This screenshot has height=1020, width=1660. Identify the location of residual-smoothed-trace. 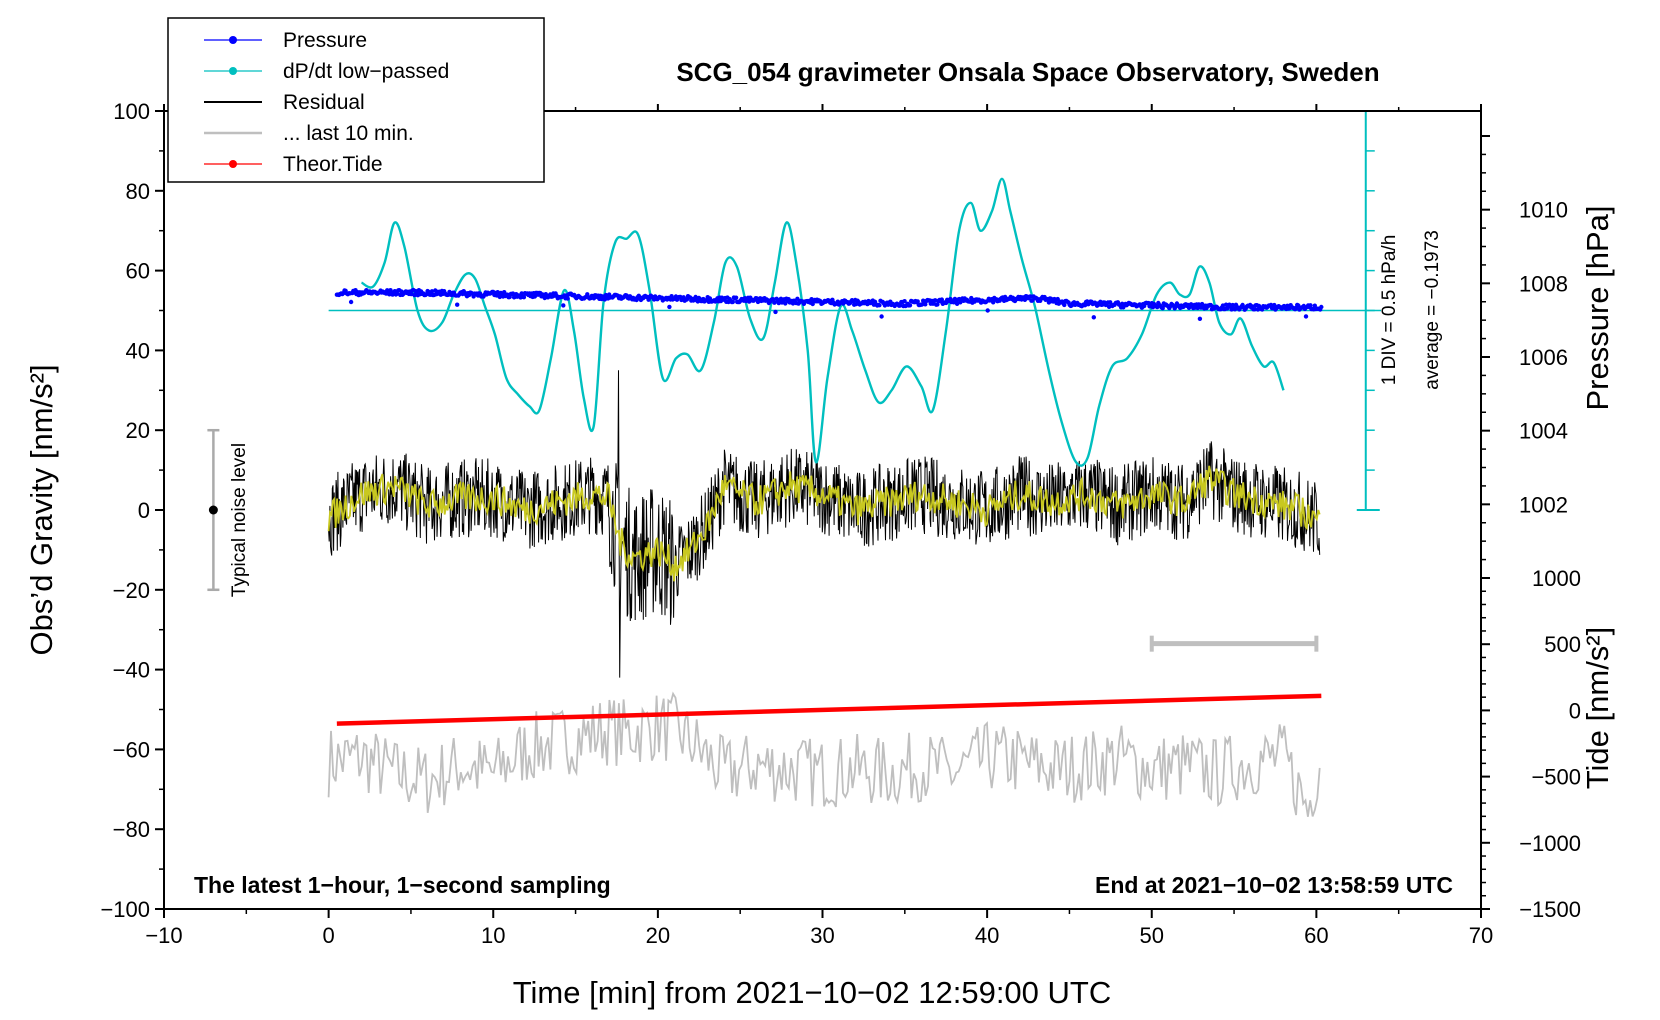
(824, 523).